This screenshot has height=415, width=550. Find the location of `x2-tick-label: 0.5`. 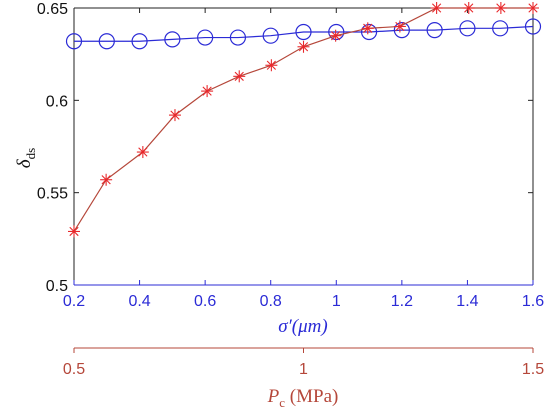

x2-tick-label: 0.5 is located at coordinates (74, 369).